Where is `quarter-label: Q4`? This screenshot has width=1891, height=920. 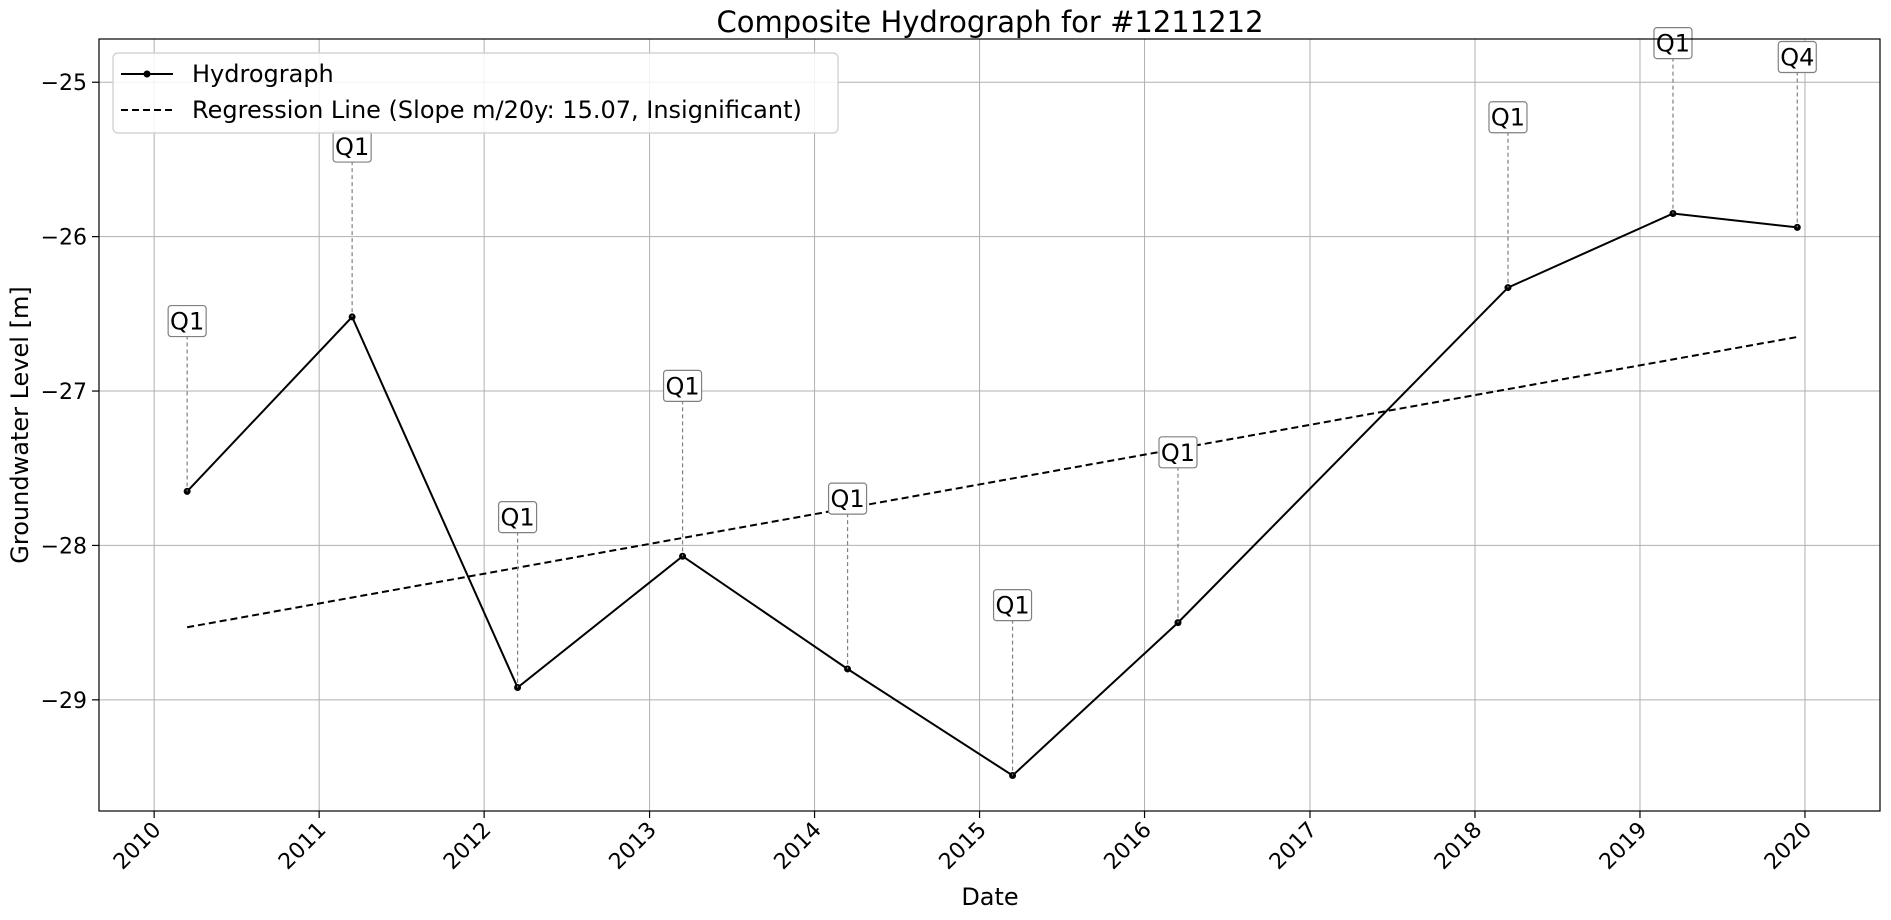
quarter-label: Q4 is located at coordinates (1797, 58).